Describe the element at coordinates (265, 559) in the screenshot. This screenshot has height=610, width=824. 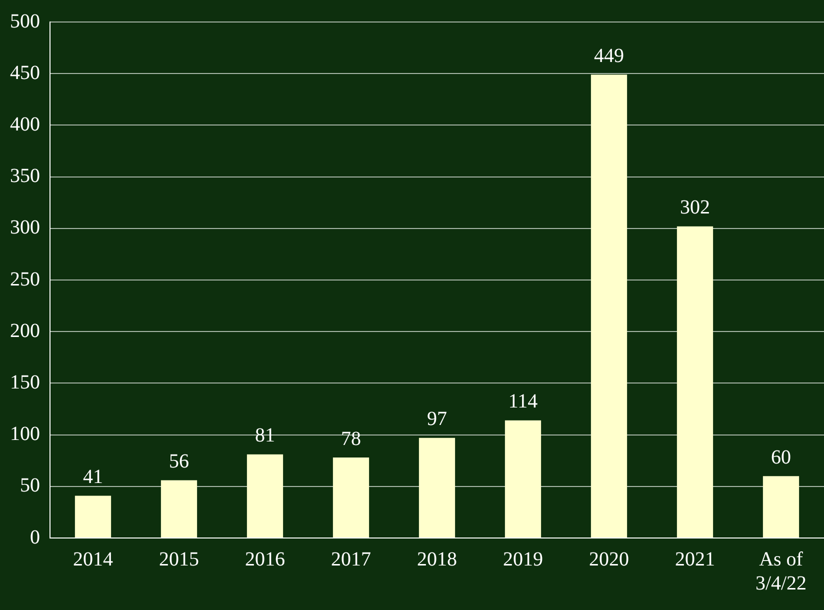
I see `x-tick-label: 2016` at that location.